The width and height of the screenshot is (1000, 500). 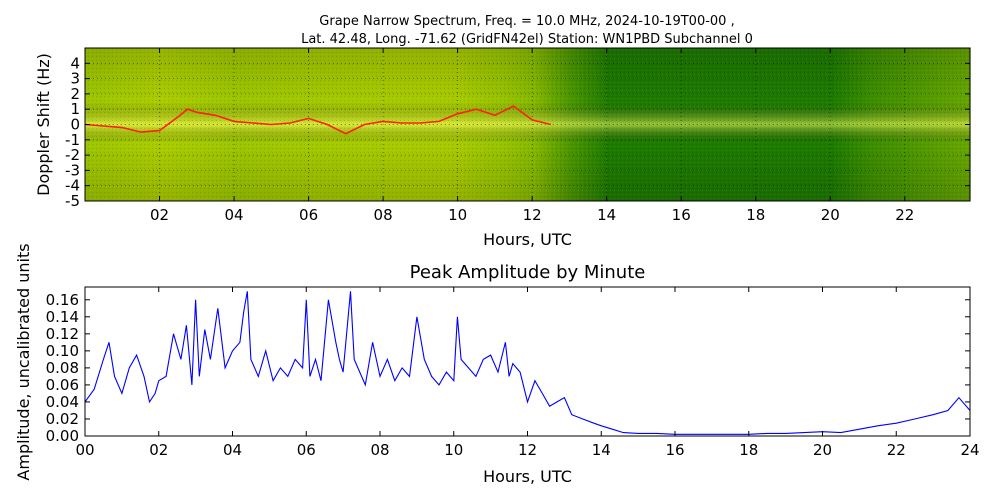 I want to click on spectrogram-y-axis-label: Doppler Shift (Hz), so click(x=43, y=124).